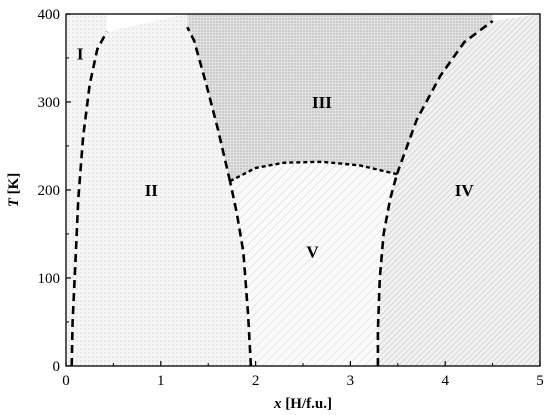 This screenshot has width=550, height=415. What do you see at coordinates (152, 190) in the screenshot?
I see `region-ii-label: II` at bounding box center [152, 190].